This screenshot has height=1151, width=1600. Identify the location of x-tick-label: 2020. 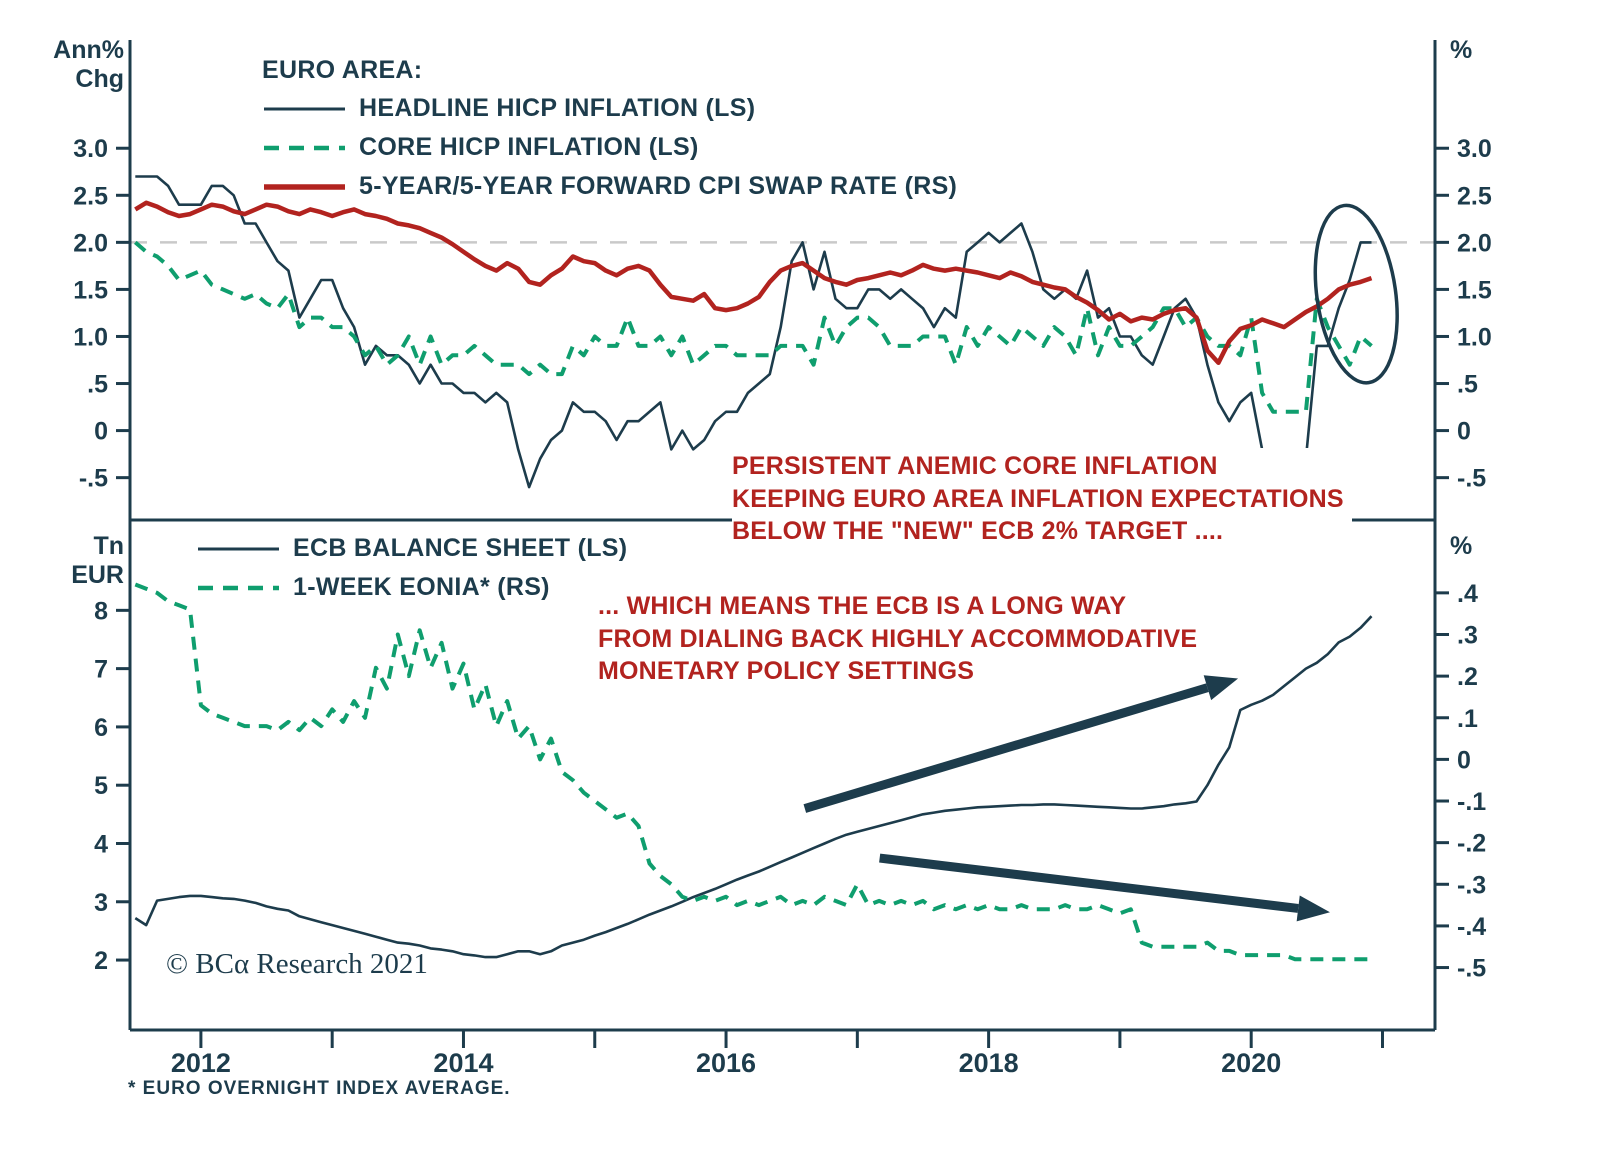
(1251, 1063).